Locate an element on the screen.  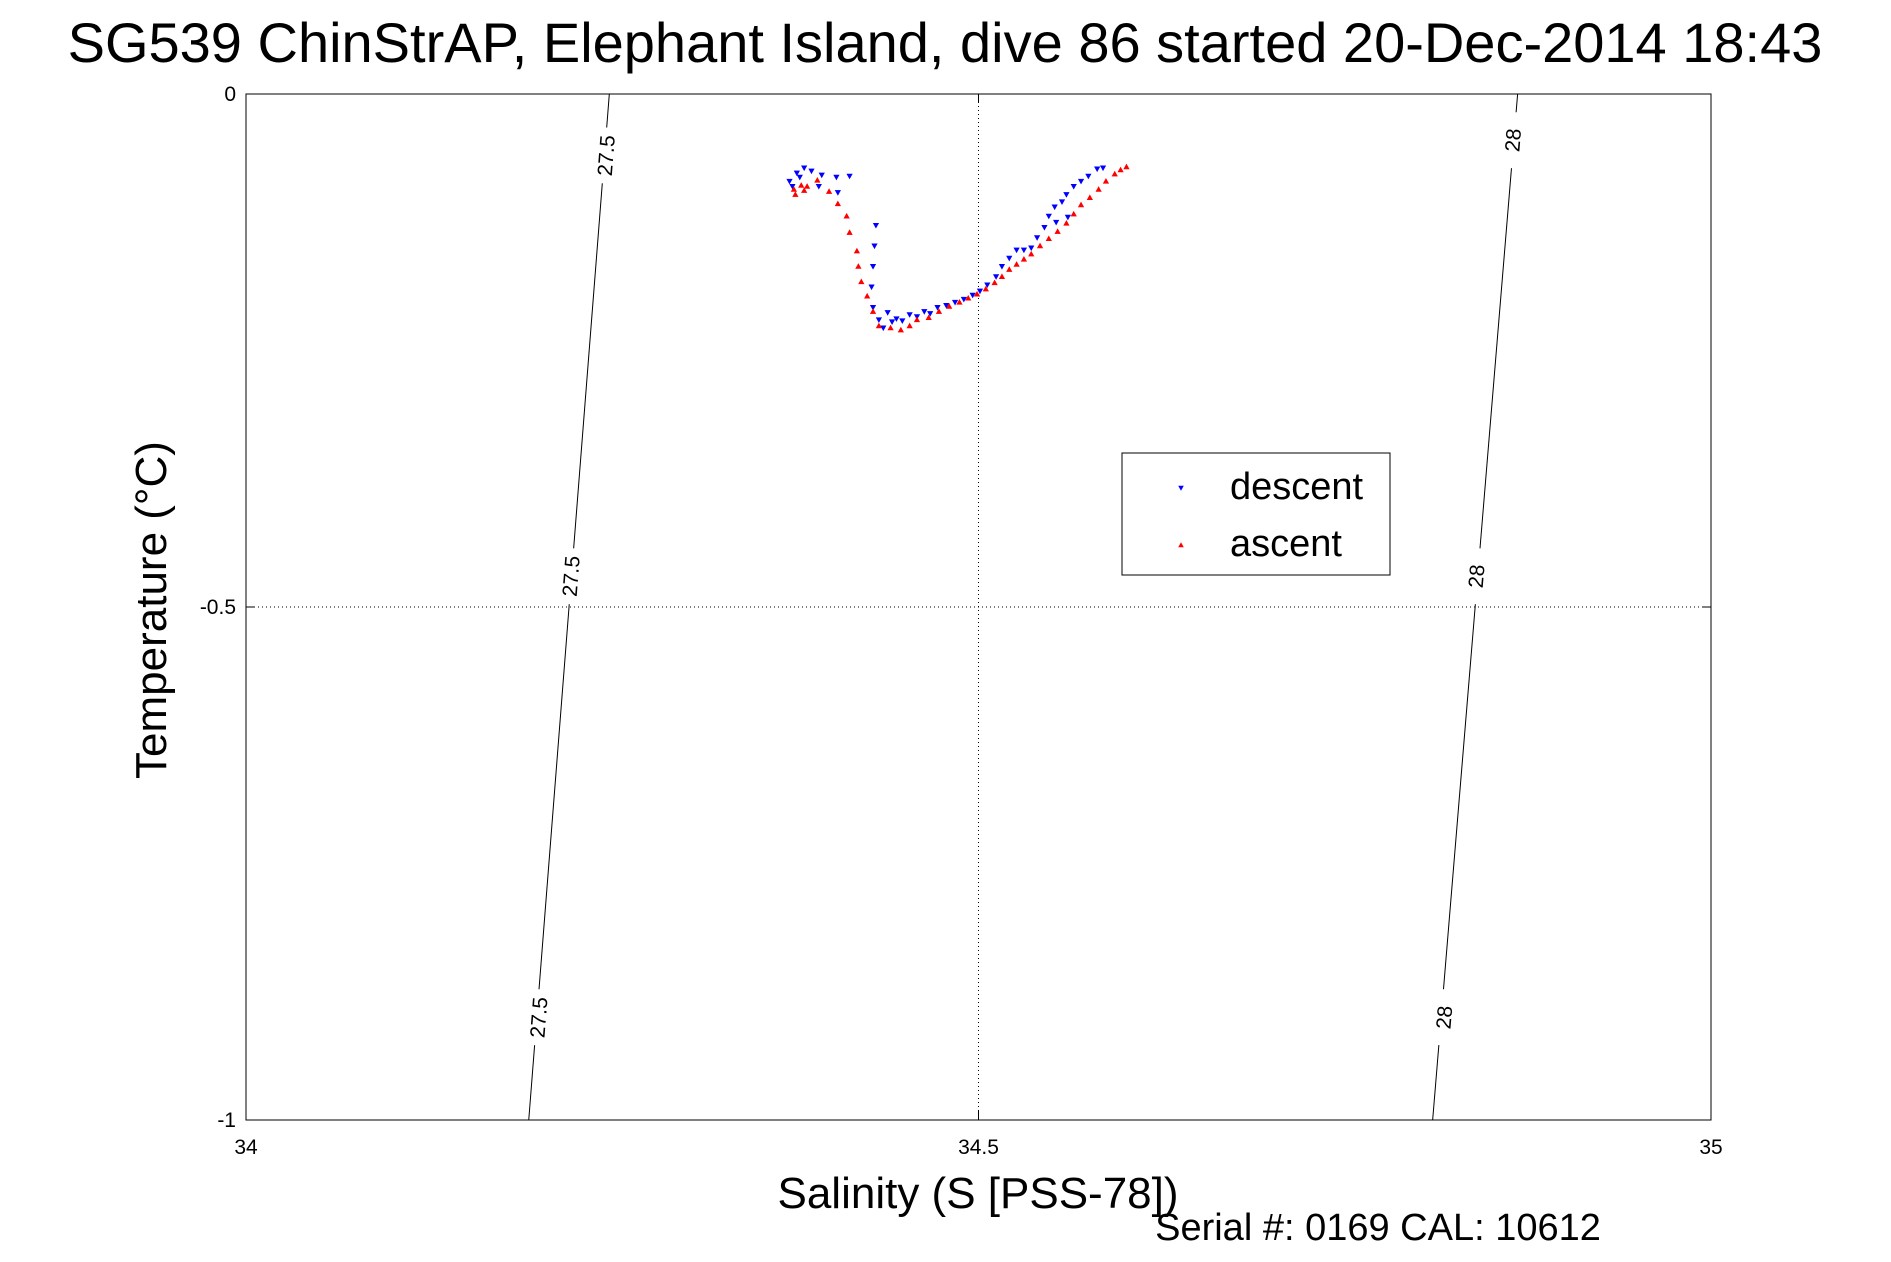
legend-box is located at coordinates (1256, 514).